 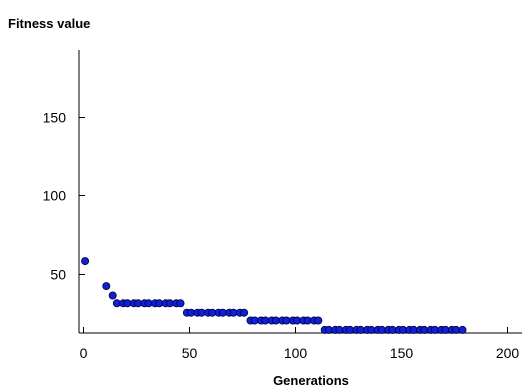 What do you see at coordinates (55, 118) in the screenshot?
I see `y-tick-label: 150` at bounding box center [55, 118].